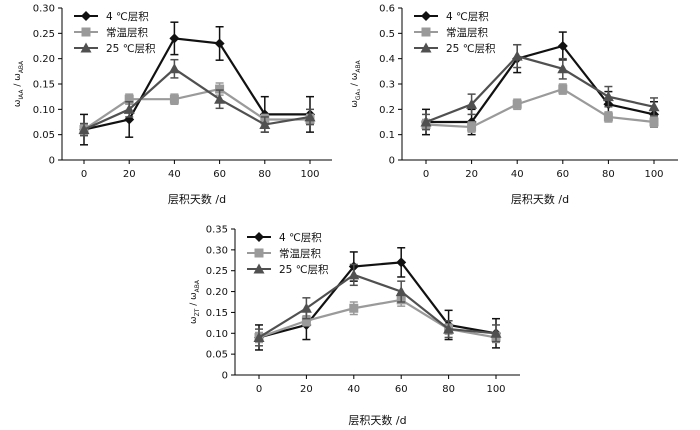 The width and height of the screenshot is (700, 430). I want to click on y-tick-label: 0.1, so click(387, 135).